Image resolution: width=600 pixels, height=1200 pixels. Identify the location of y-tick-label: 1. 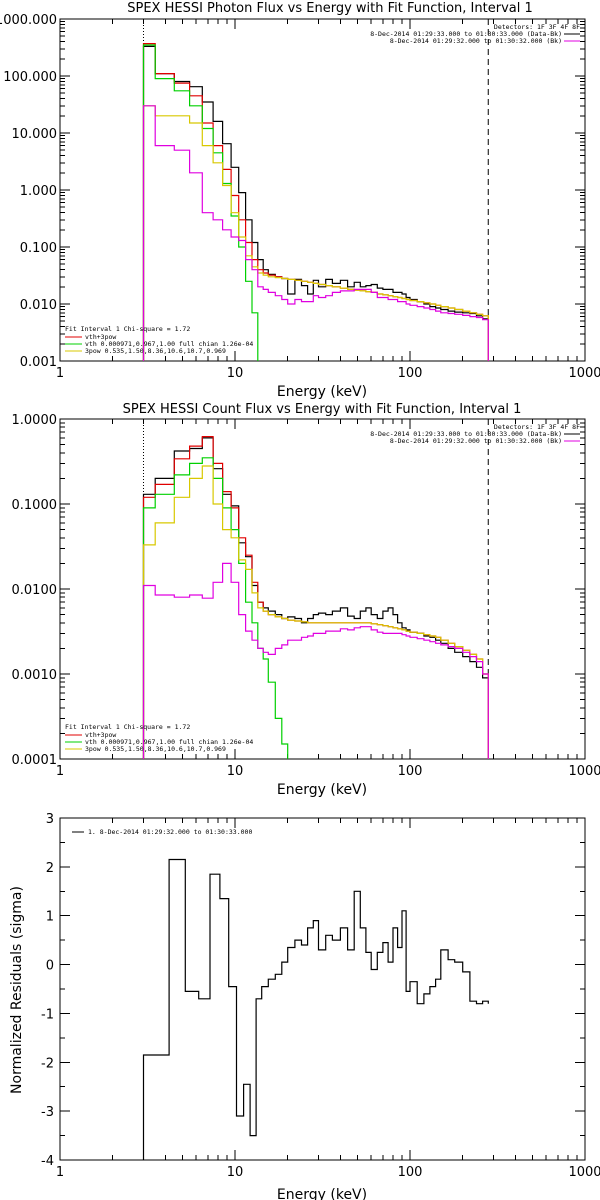
(50, 917).